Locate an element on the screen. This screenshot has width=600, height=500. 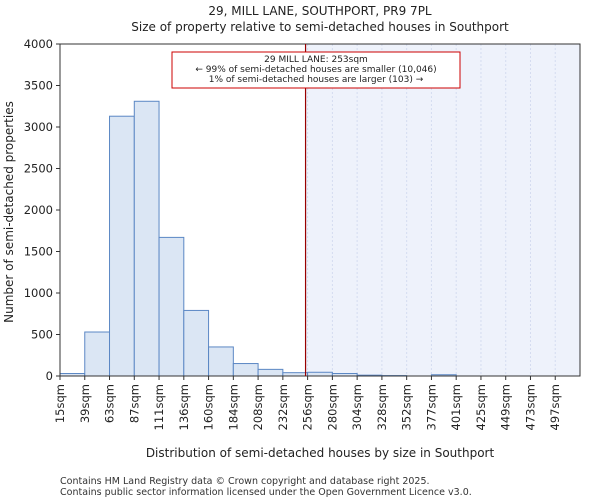
x-tick-label: 256sqm is located at coordinates (308, 407).